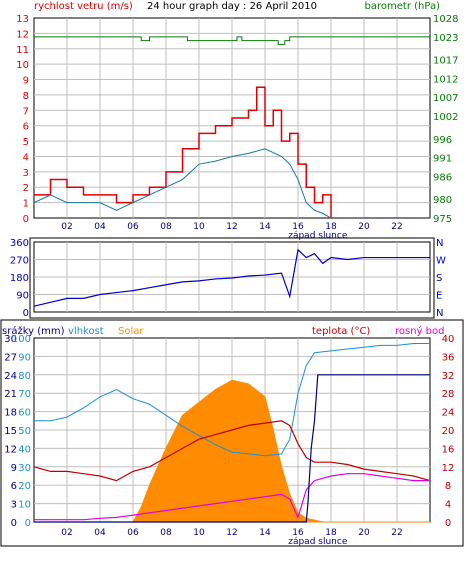 The height and width of the screenshot is (570, 464). I want to click on rain-tick-label: 27, so click(10, 357).